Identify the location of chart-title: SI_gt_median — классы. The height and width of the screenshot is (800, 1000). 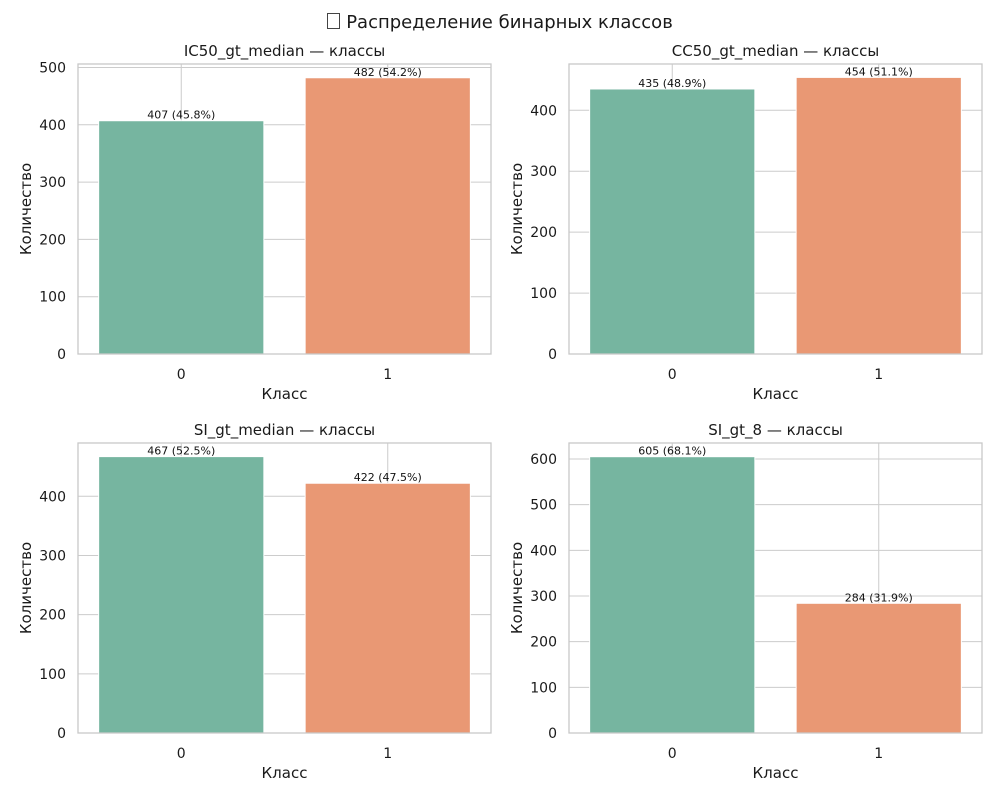
(284, 430).